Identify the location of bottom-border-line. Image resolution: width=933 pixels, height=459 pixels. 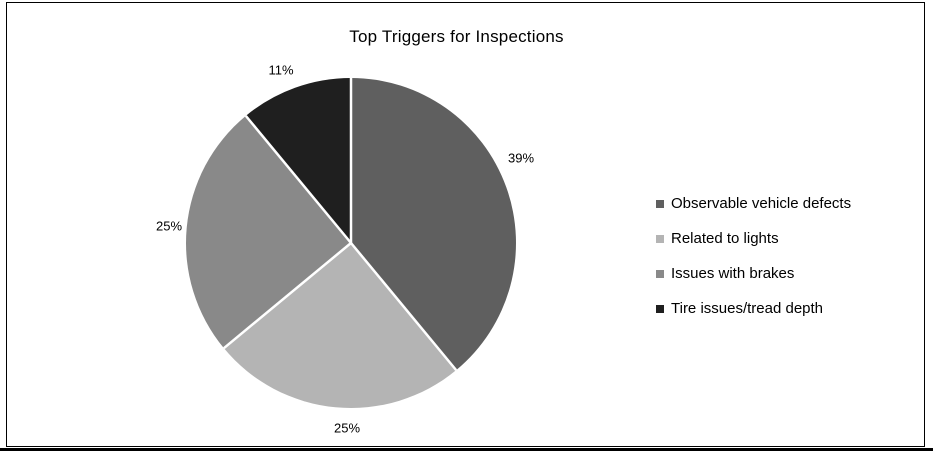
(466, 449).